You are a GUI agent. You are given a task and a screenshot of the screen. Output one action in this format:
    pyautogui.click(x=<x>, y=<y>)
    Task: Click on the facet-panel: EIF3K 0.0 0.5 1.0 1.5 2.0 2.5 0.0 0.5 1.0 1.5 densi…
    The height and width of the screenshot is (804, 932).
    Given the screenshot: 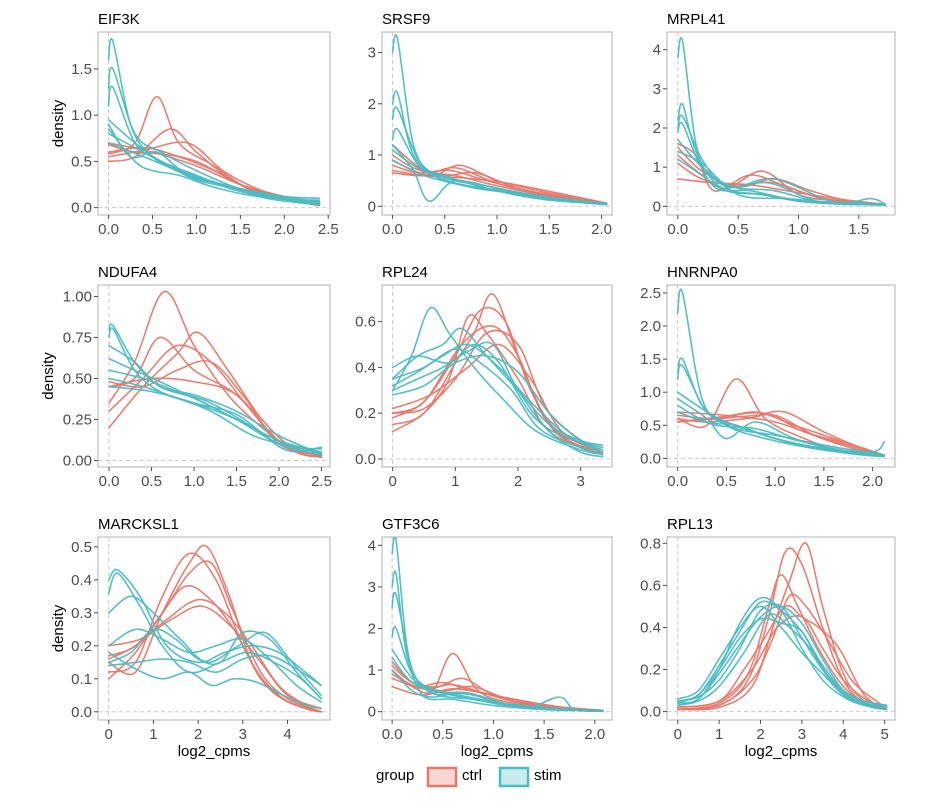 What is the action you would take?
    pyautogui.click(x=194, y=124)
    